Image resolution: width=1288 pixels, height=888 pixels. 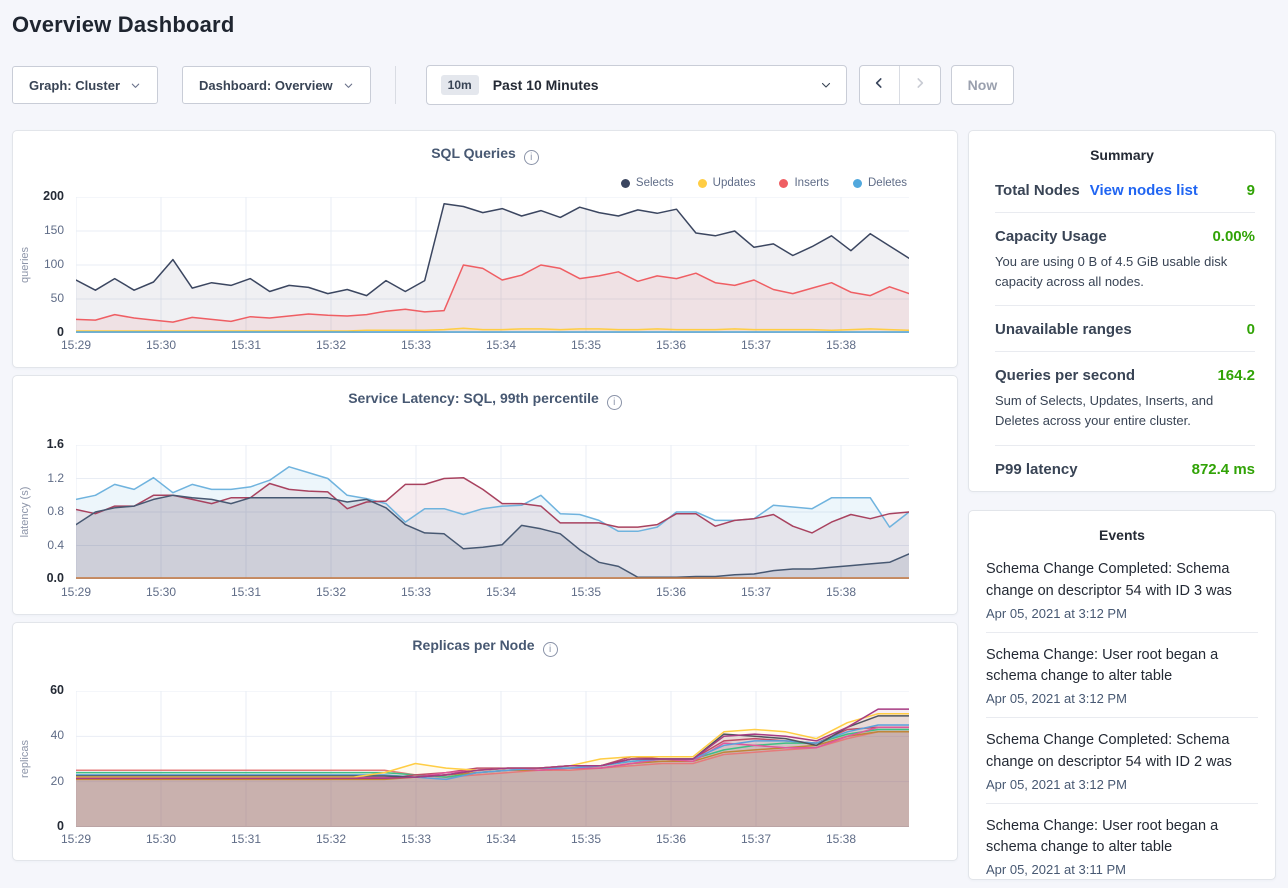 What do you see at coordinates (734, 183) in the screenshot?
I see `legend-label: Updates` at bounding box center [734, 183].